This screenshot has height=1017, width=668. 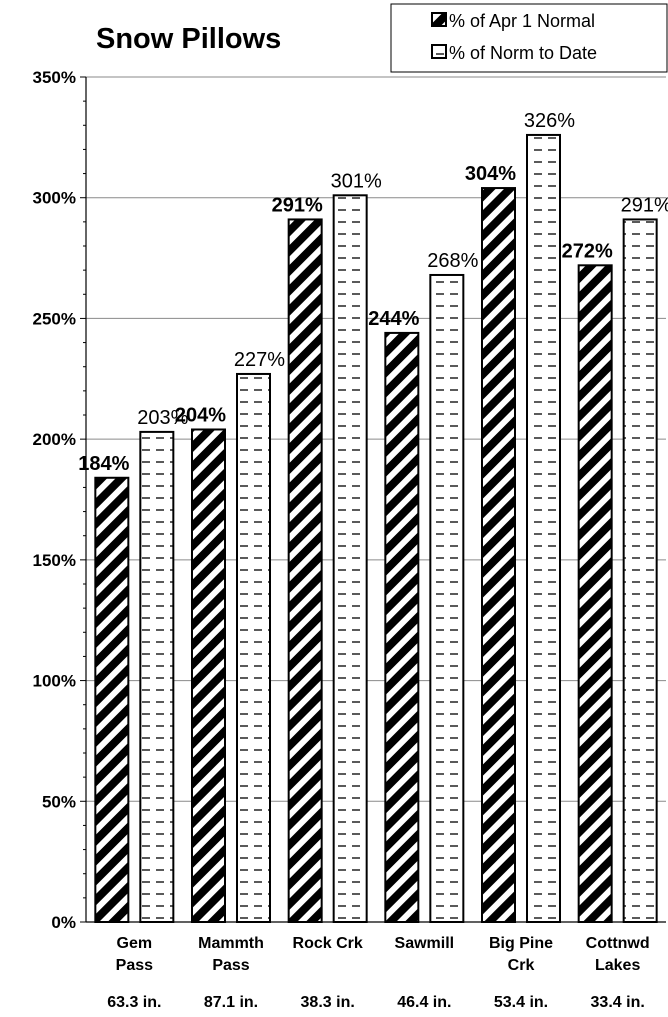 What do you see at coordinates (439, 51) in the screenshot?
I see `legend-swatch-to-date` at bounding box center [439, 51].